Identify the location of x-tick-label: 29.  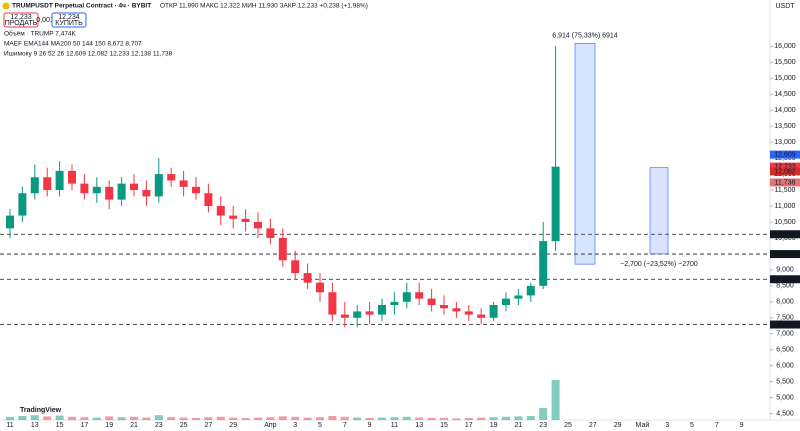
(618, 425).